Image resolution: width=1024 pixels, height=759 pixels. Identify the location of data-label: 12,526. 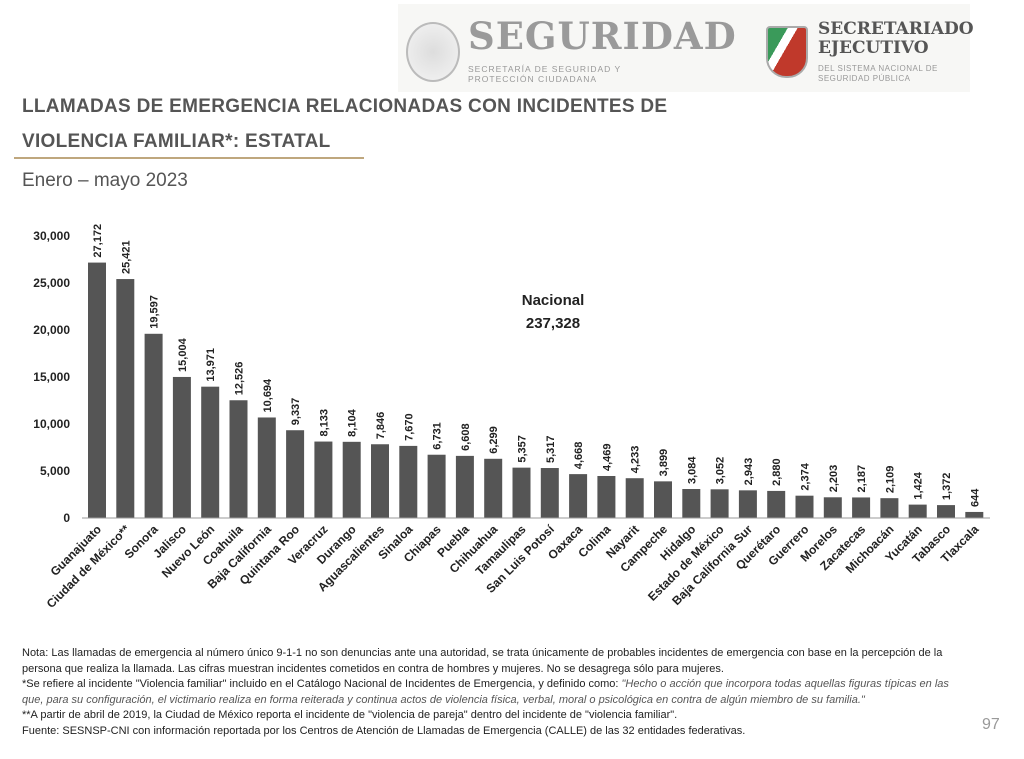
(240, 379).